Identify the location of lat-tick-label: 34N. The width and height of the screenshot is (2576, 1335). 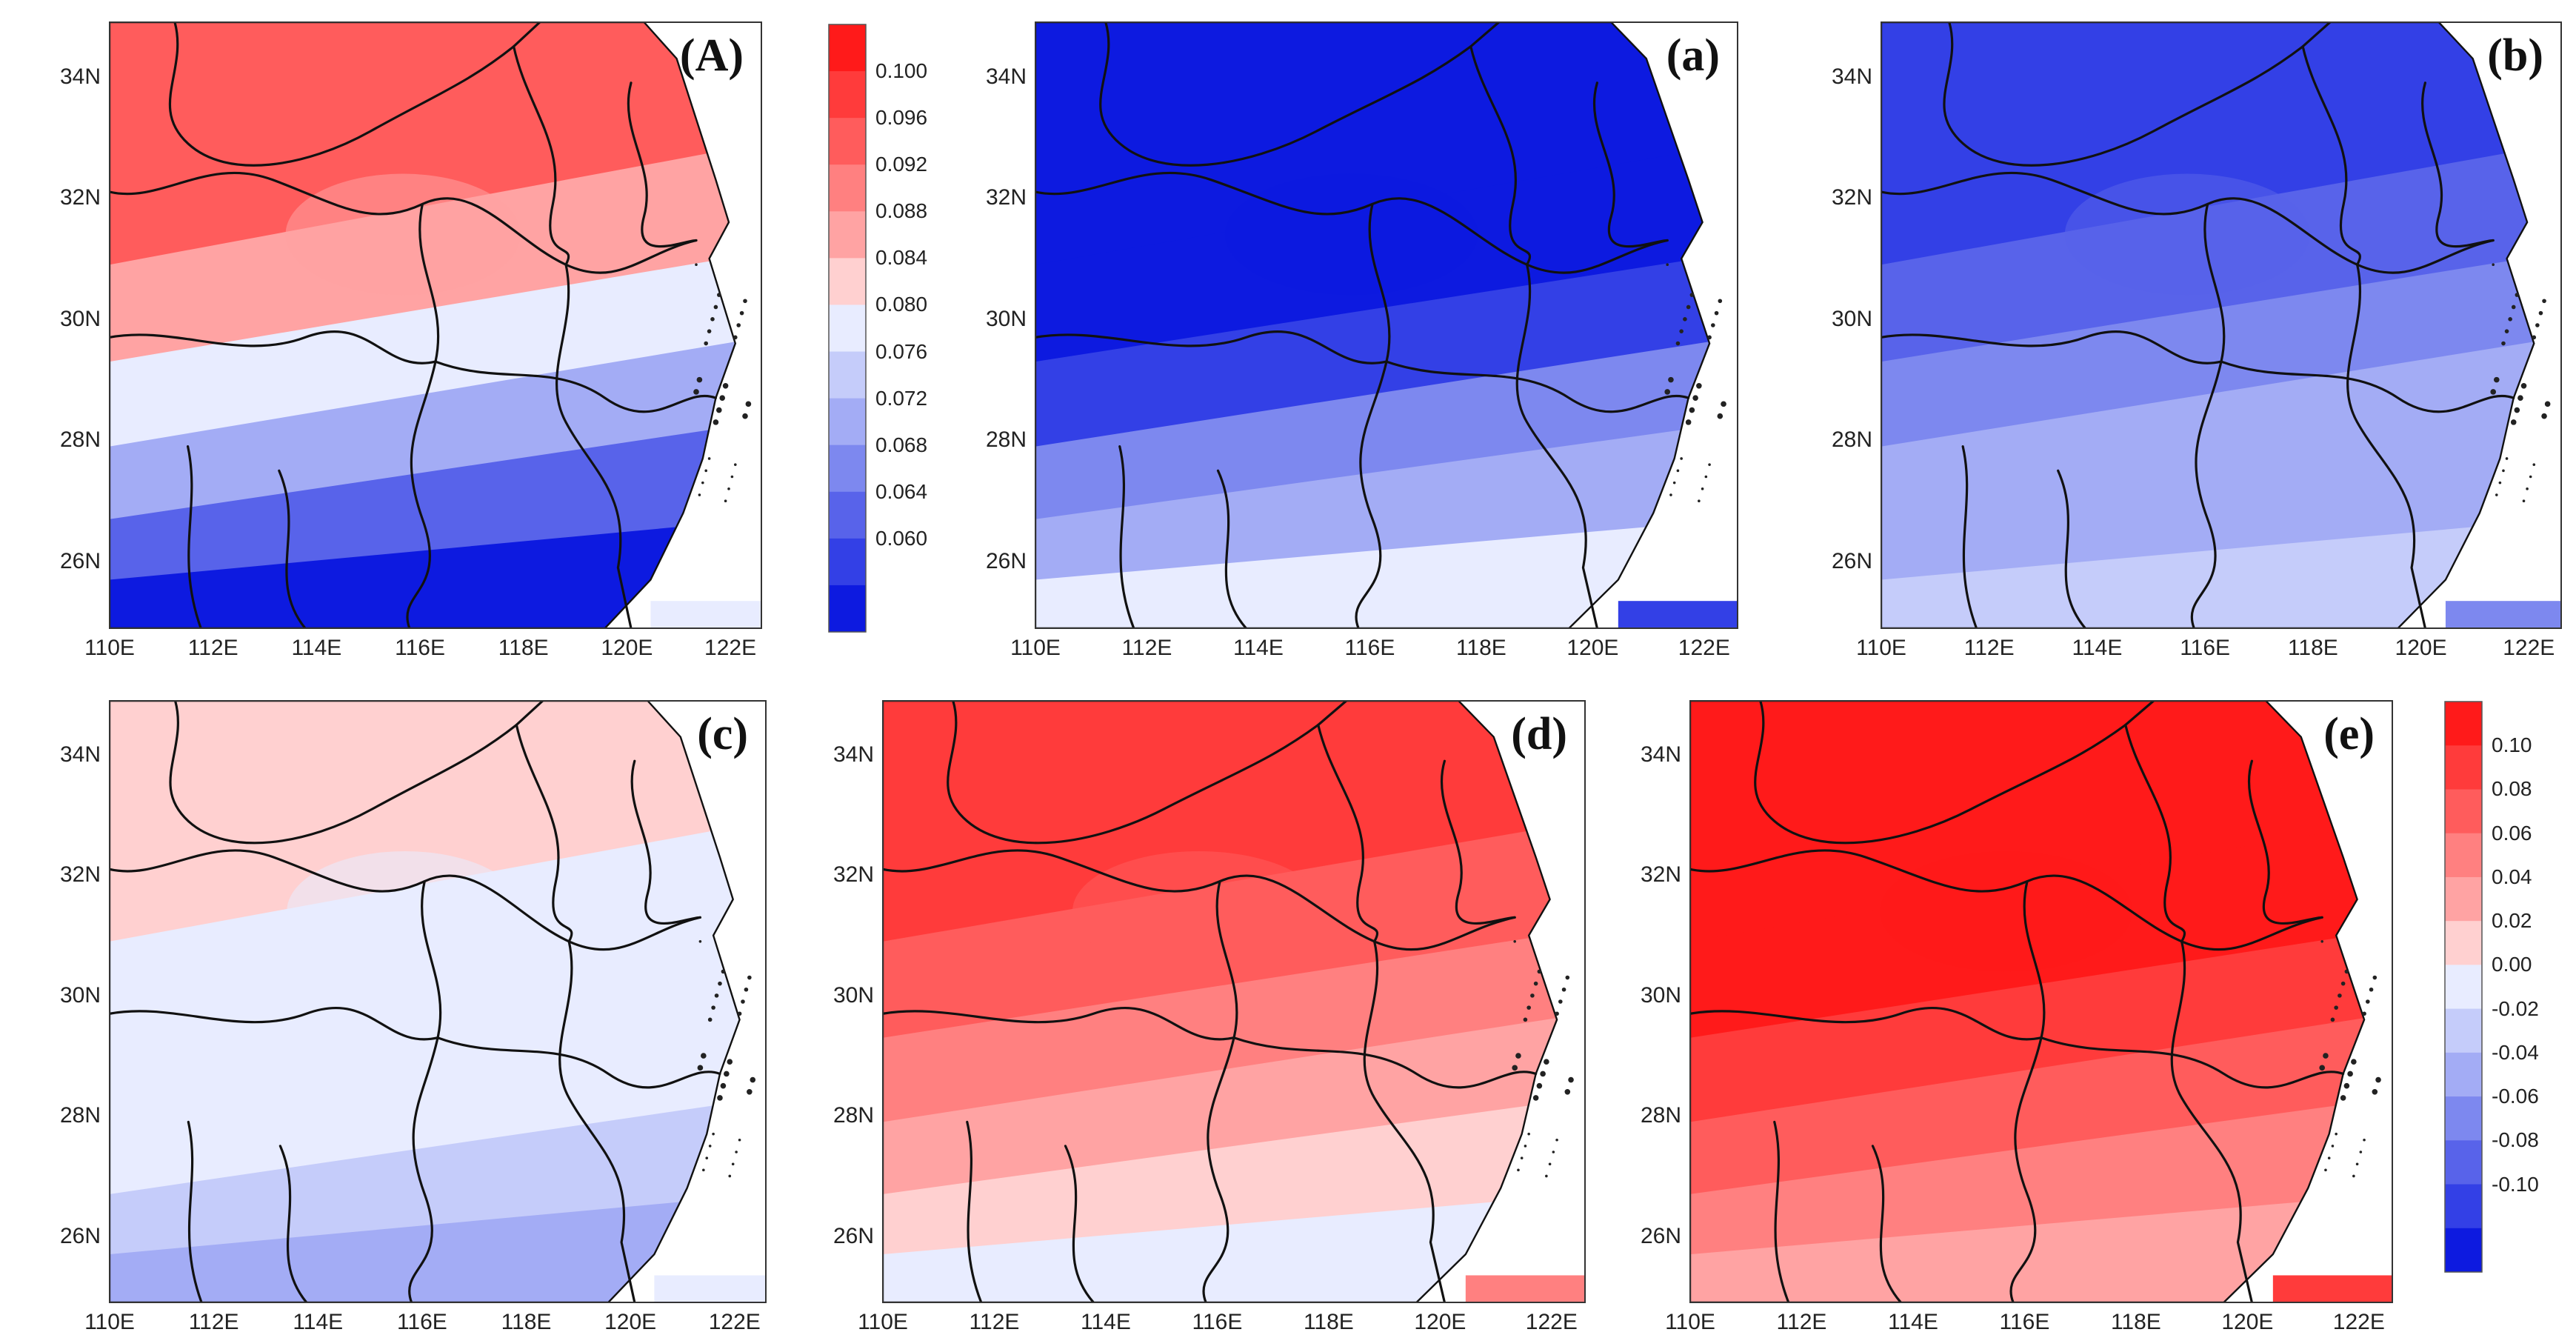
(853, 755).